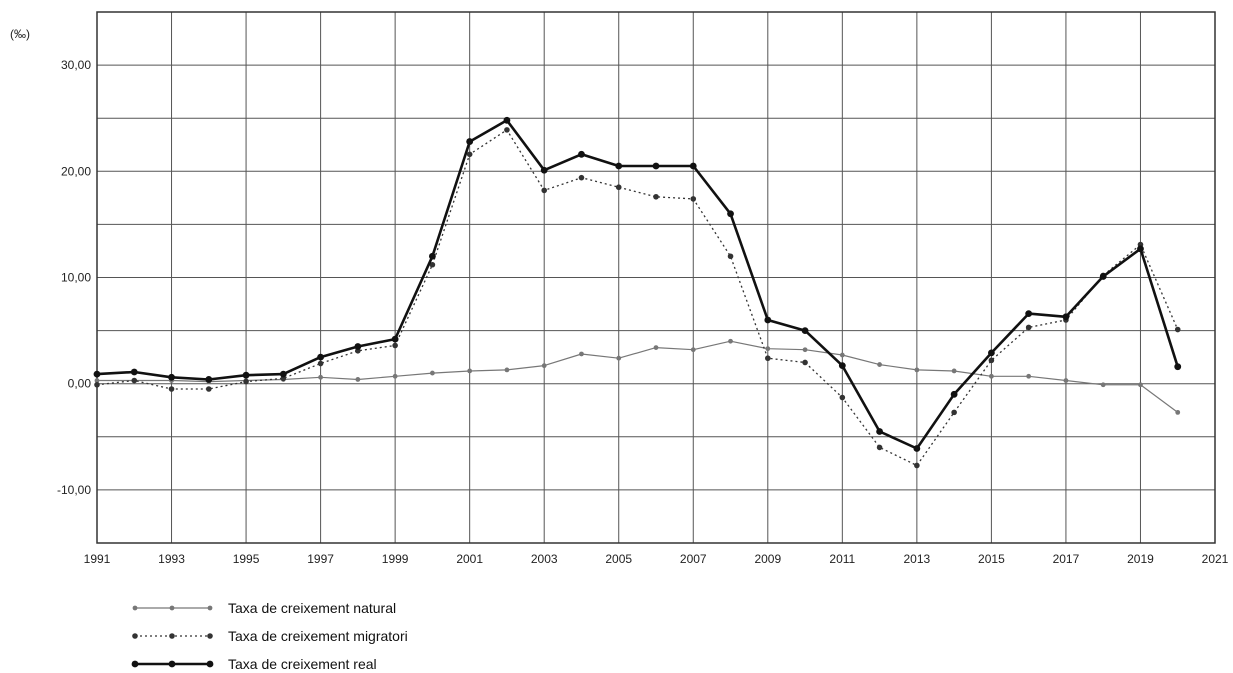 The height and width of the screenshot is (673, 1233). I want to click on x-tick-label: 2011, so click(842, 559).